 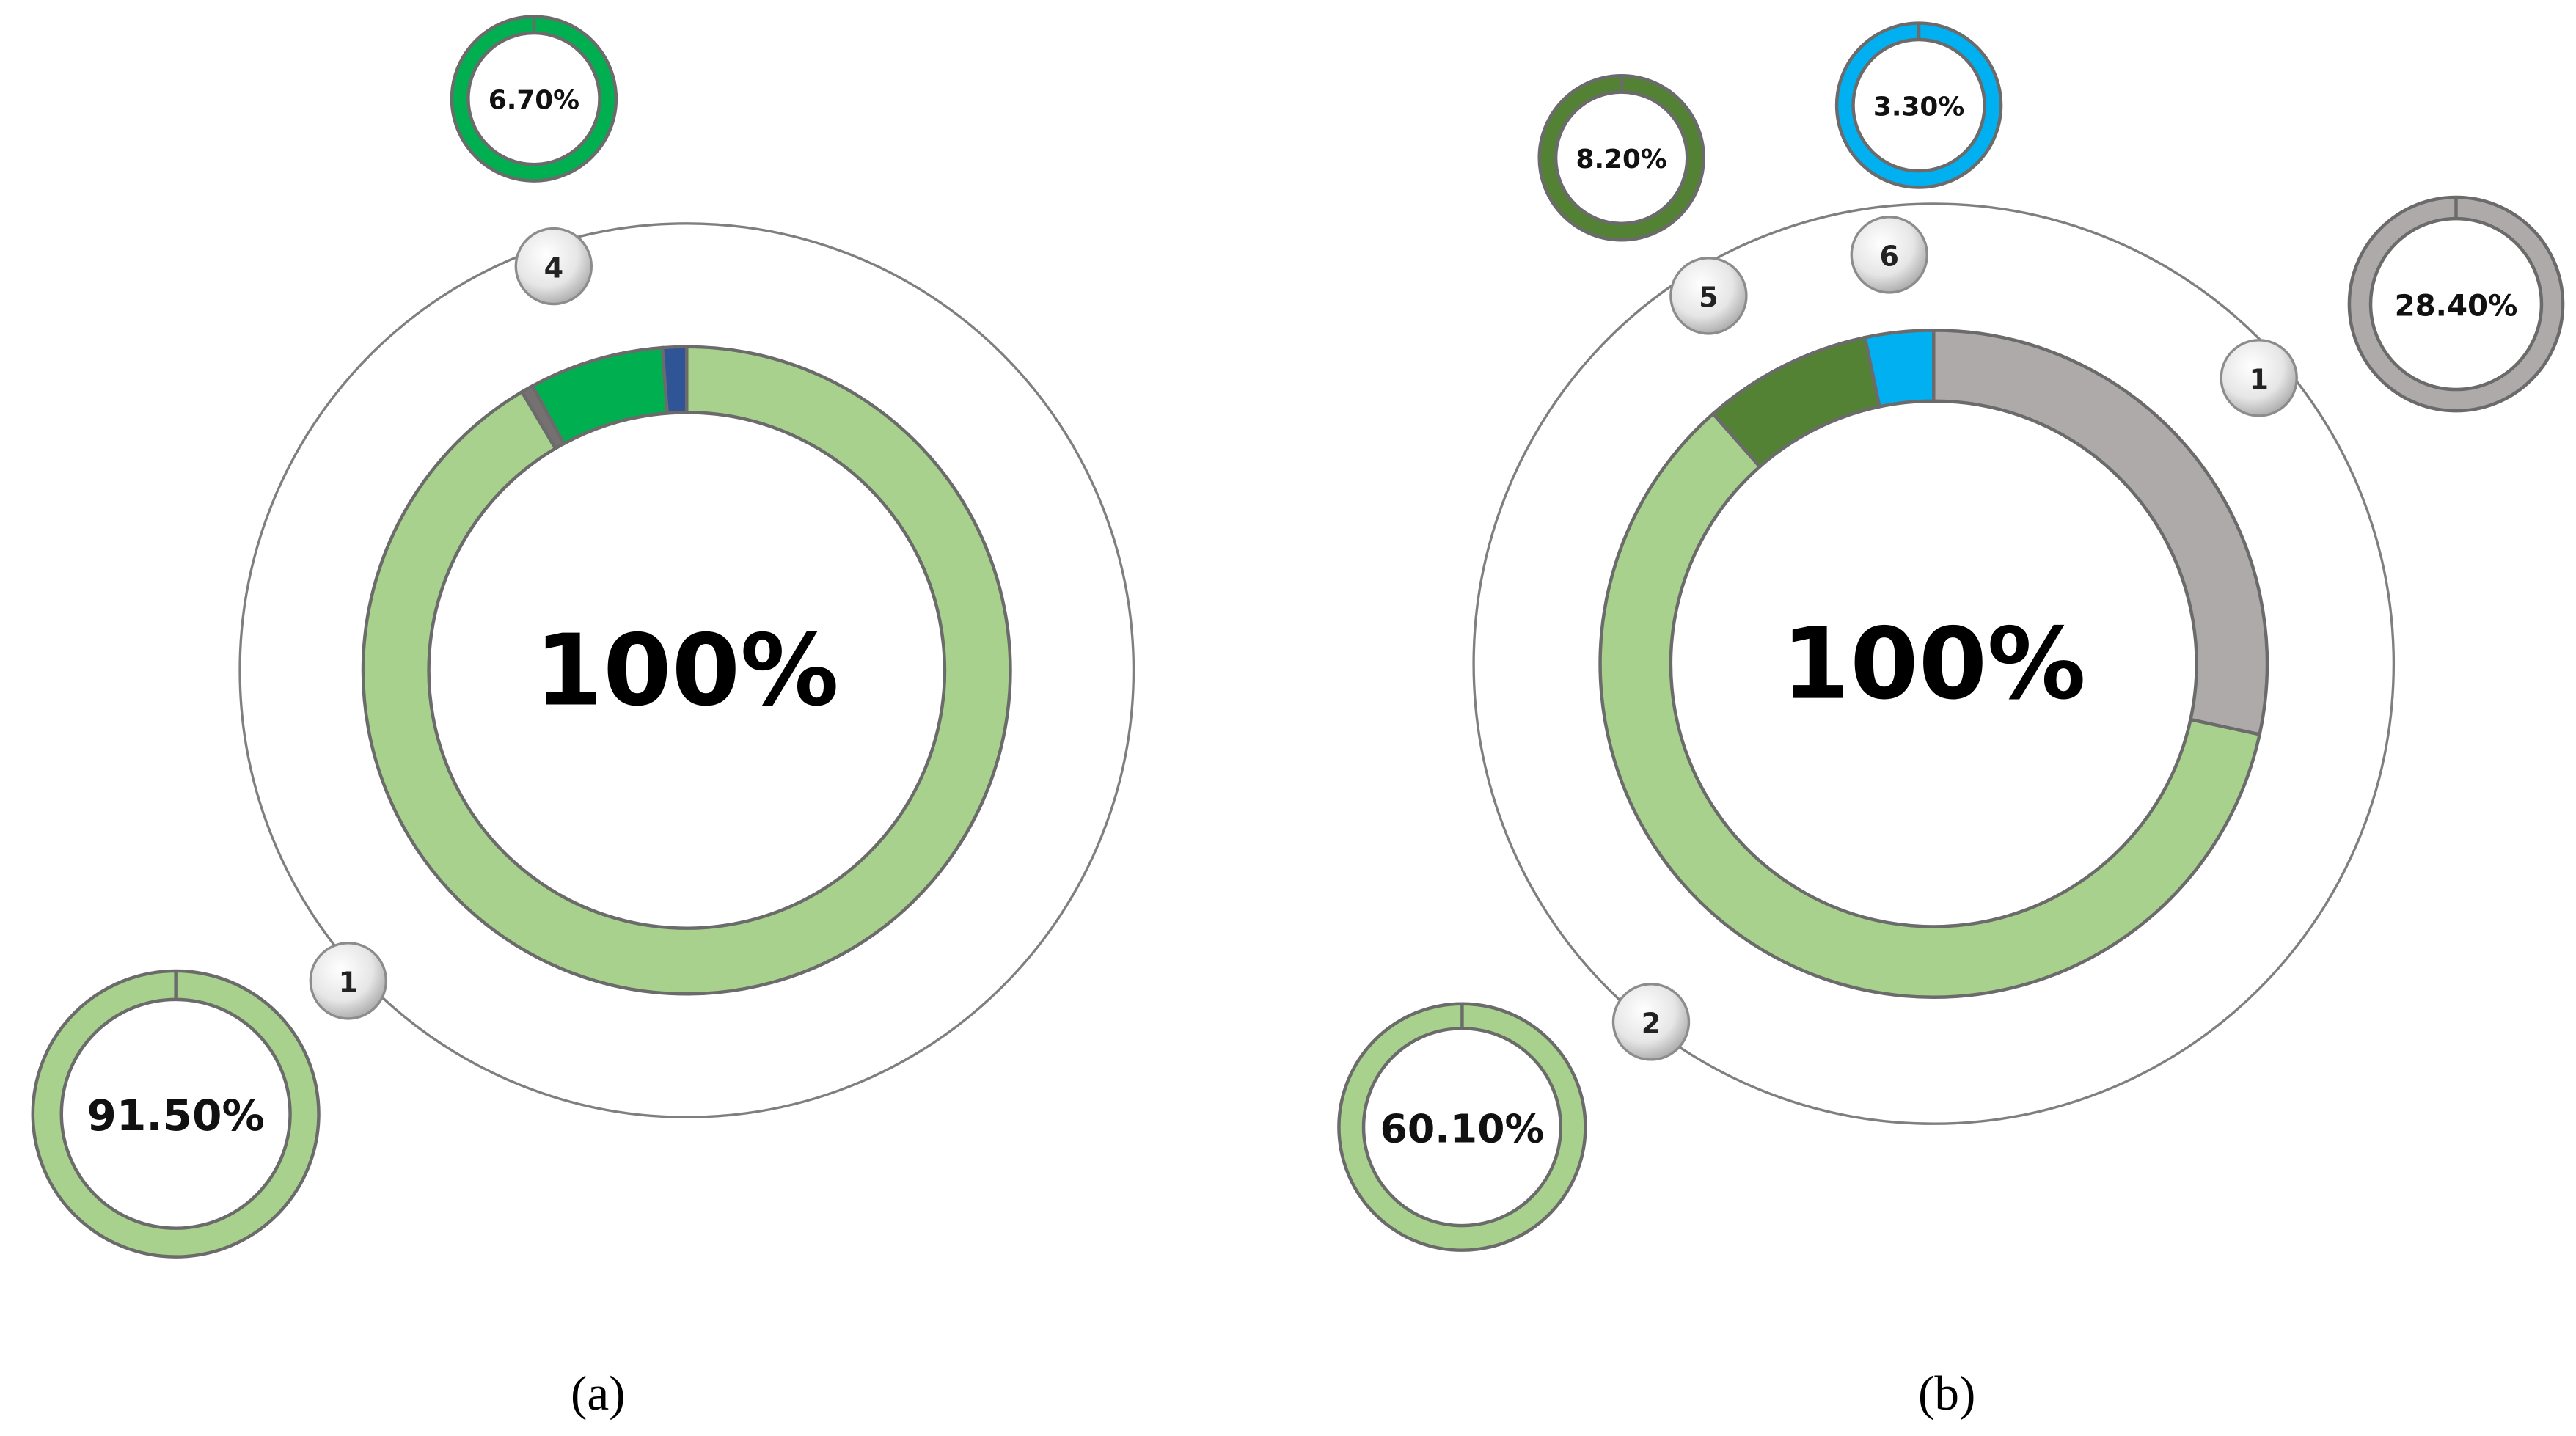 I want to click on callout-label: 28.40%, so click(x=2456, y=305).